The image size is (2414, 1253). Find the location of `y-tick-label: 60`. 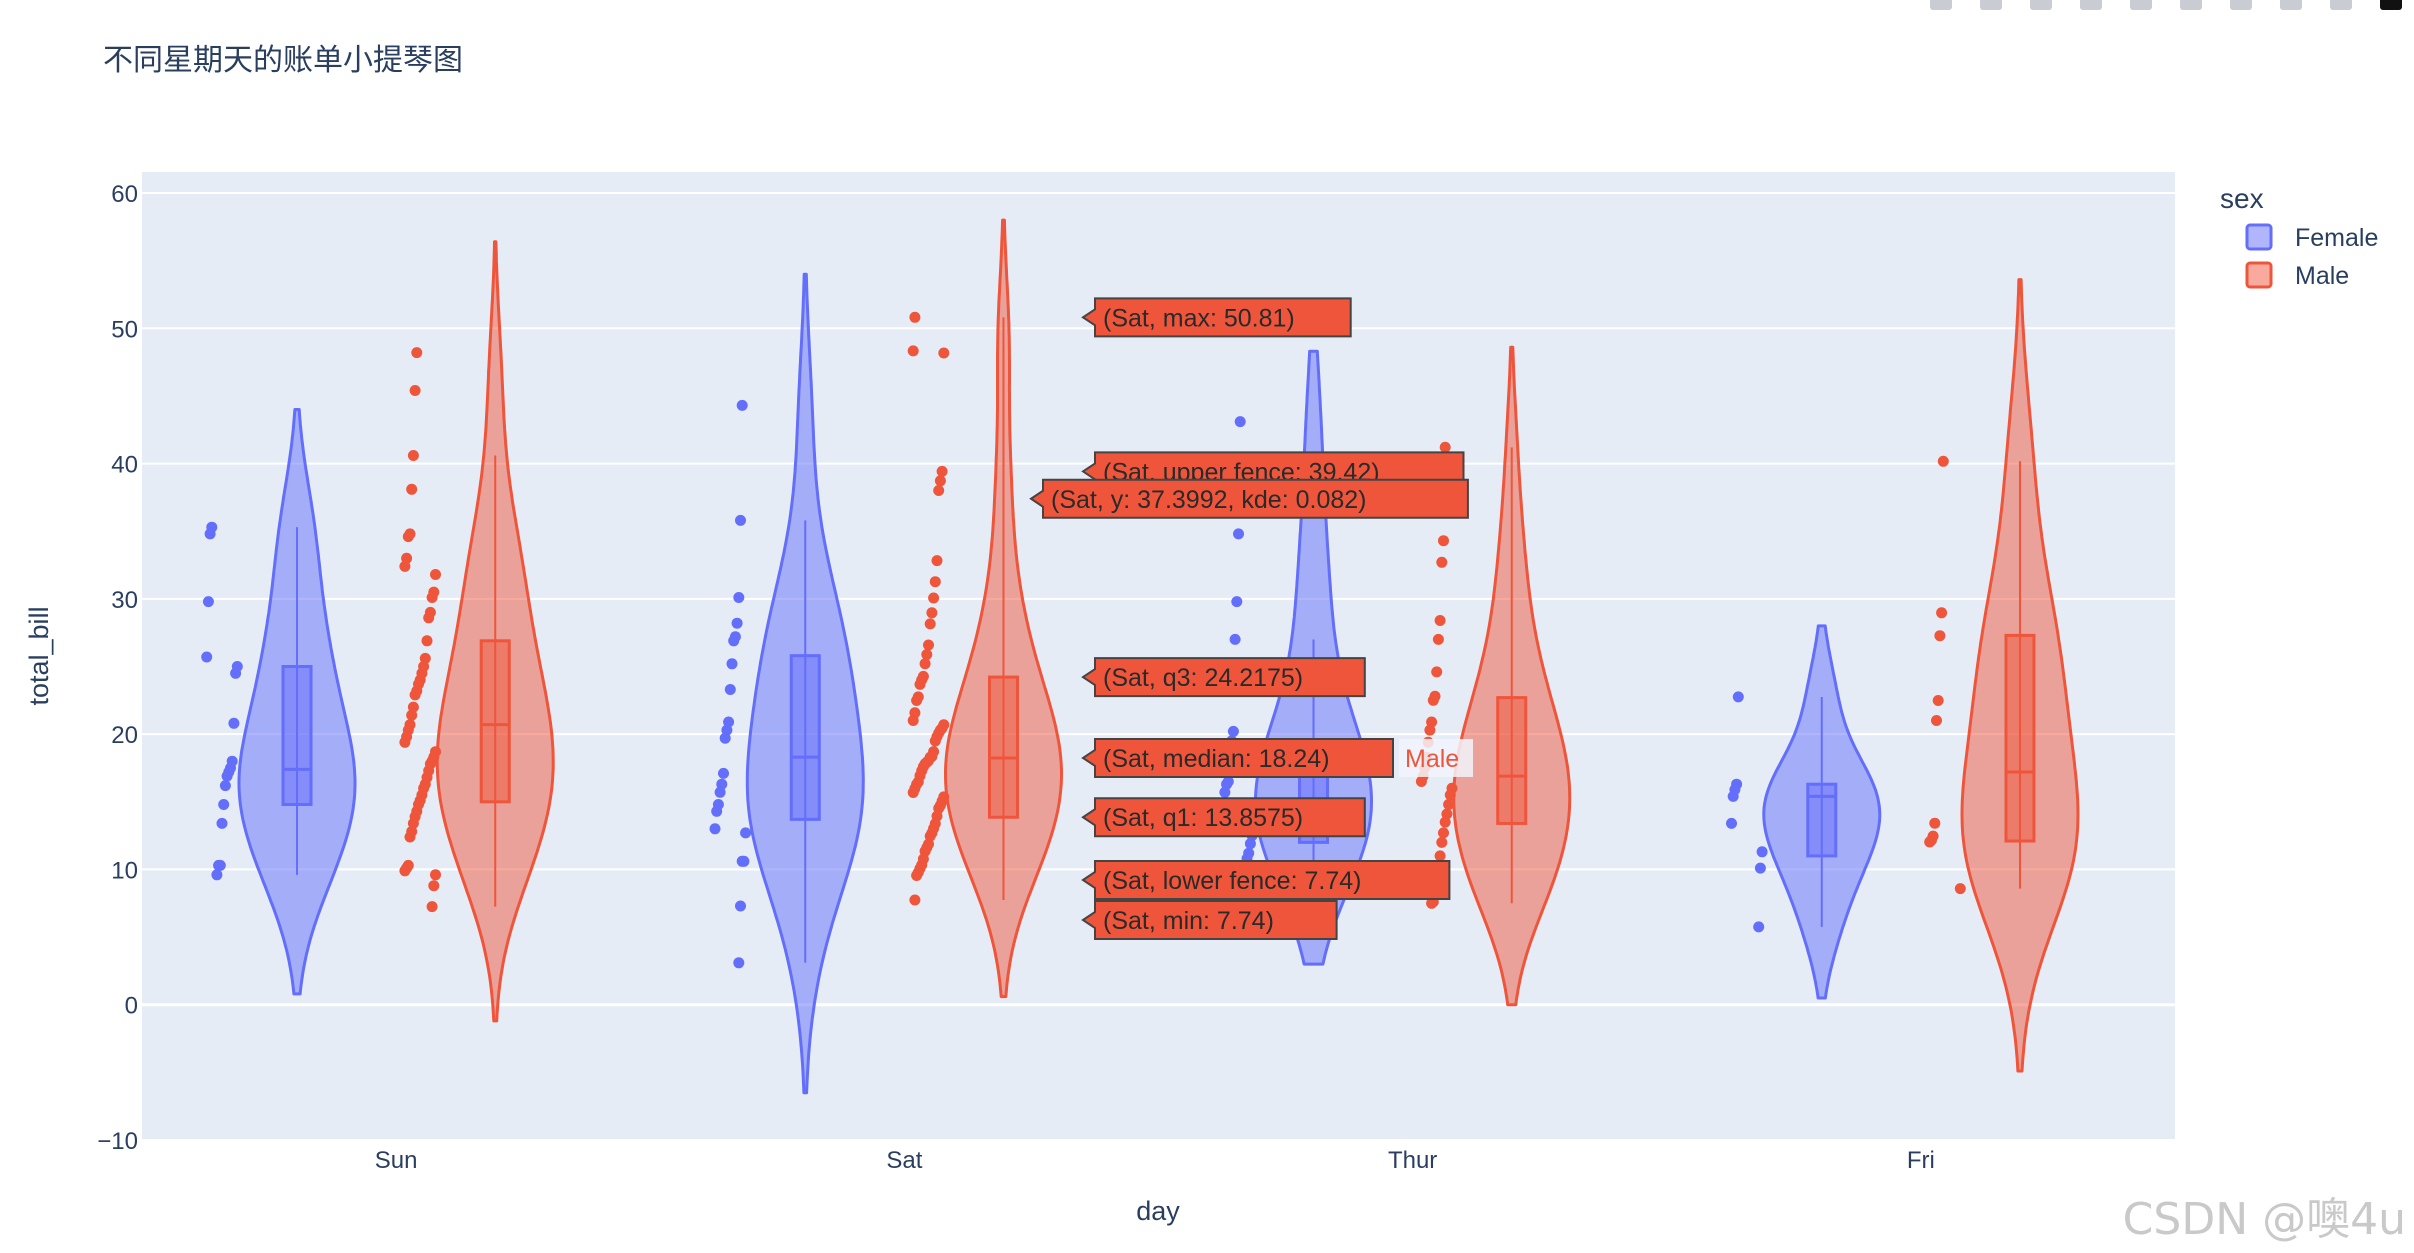

y-tick-label: 60 is located at coordinates (124, 194).